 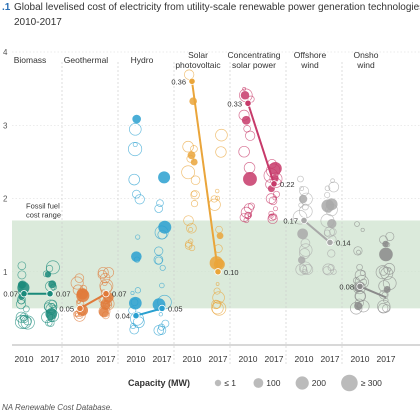 What do you see at coordinates (5, 52) in the screenshot?
I see `y-tick-label: 4` at bounding box center [5, 52].